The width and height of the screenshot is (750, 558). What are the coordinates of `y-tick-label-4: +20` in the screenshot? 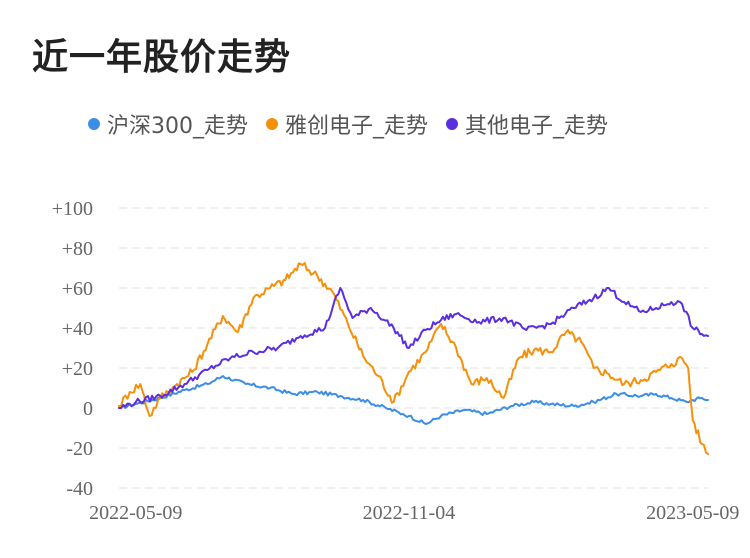 It's located at (77, 369).